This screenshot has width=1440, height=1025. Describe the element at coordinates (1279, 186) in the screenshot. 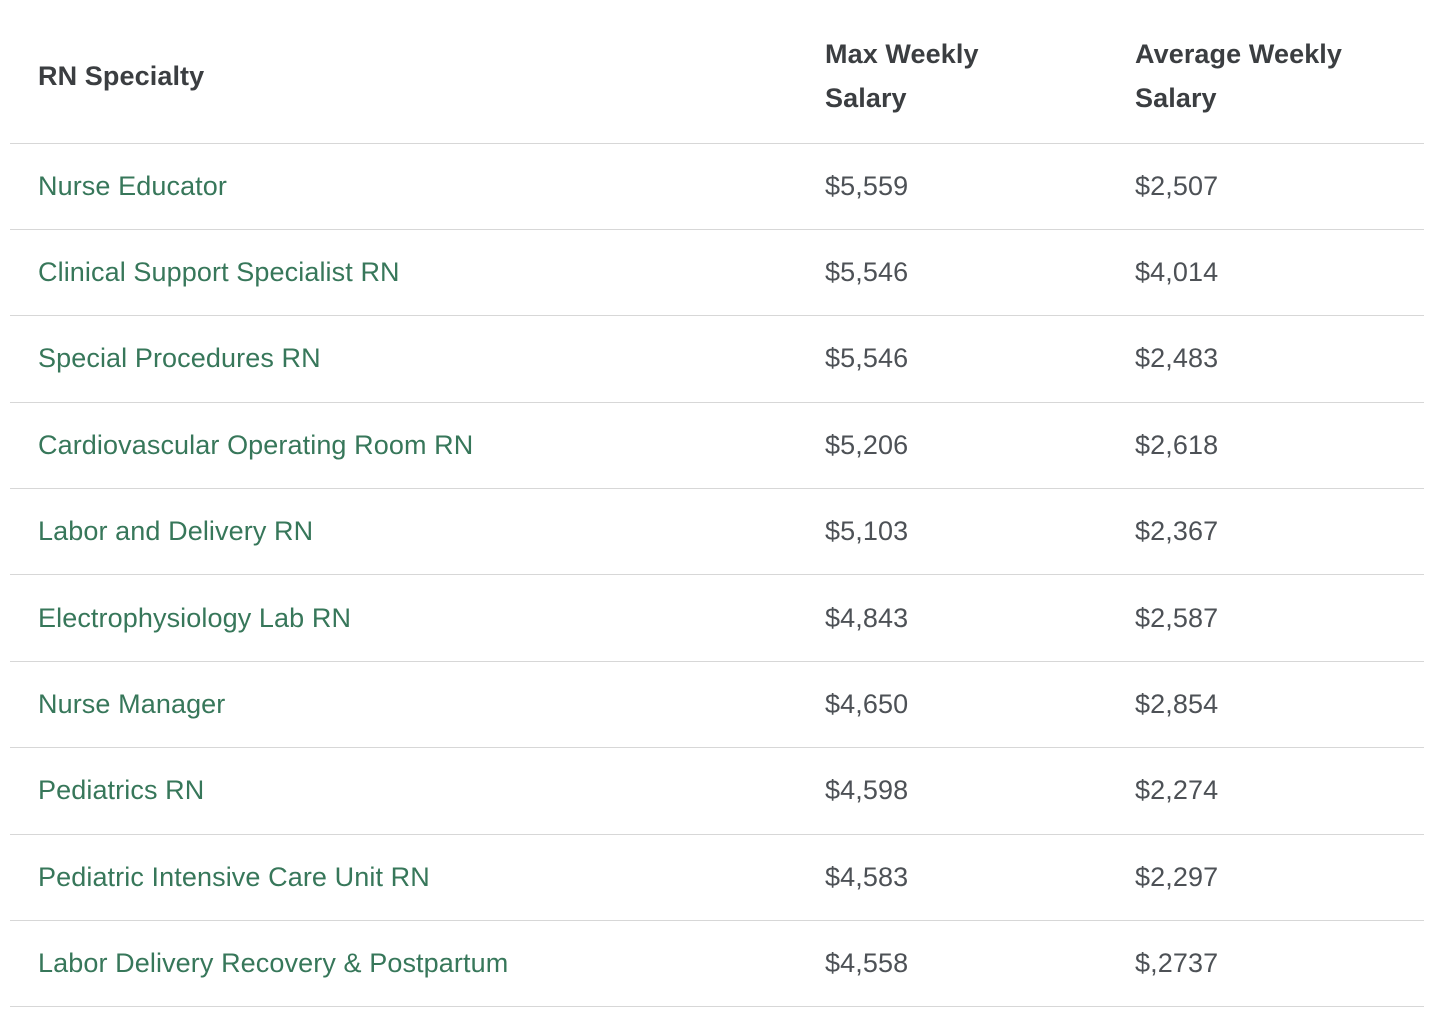

I see `avg-weekly-cell: $2,507` at that location.